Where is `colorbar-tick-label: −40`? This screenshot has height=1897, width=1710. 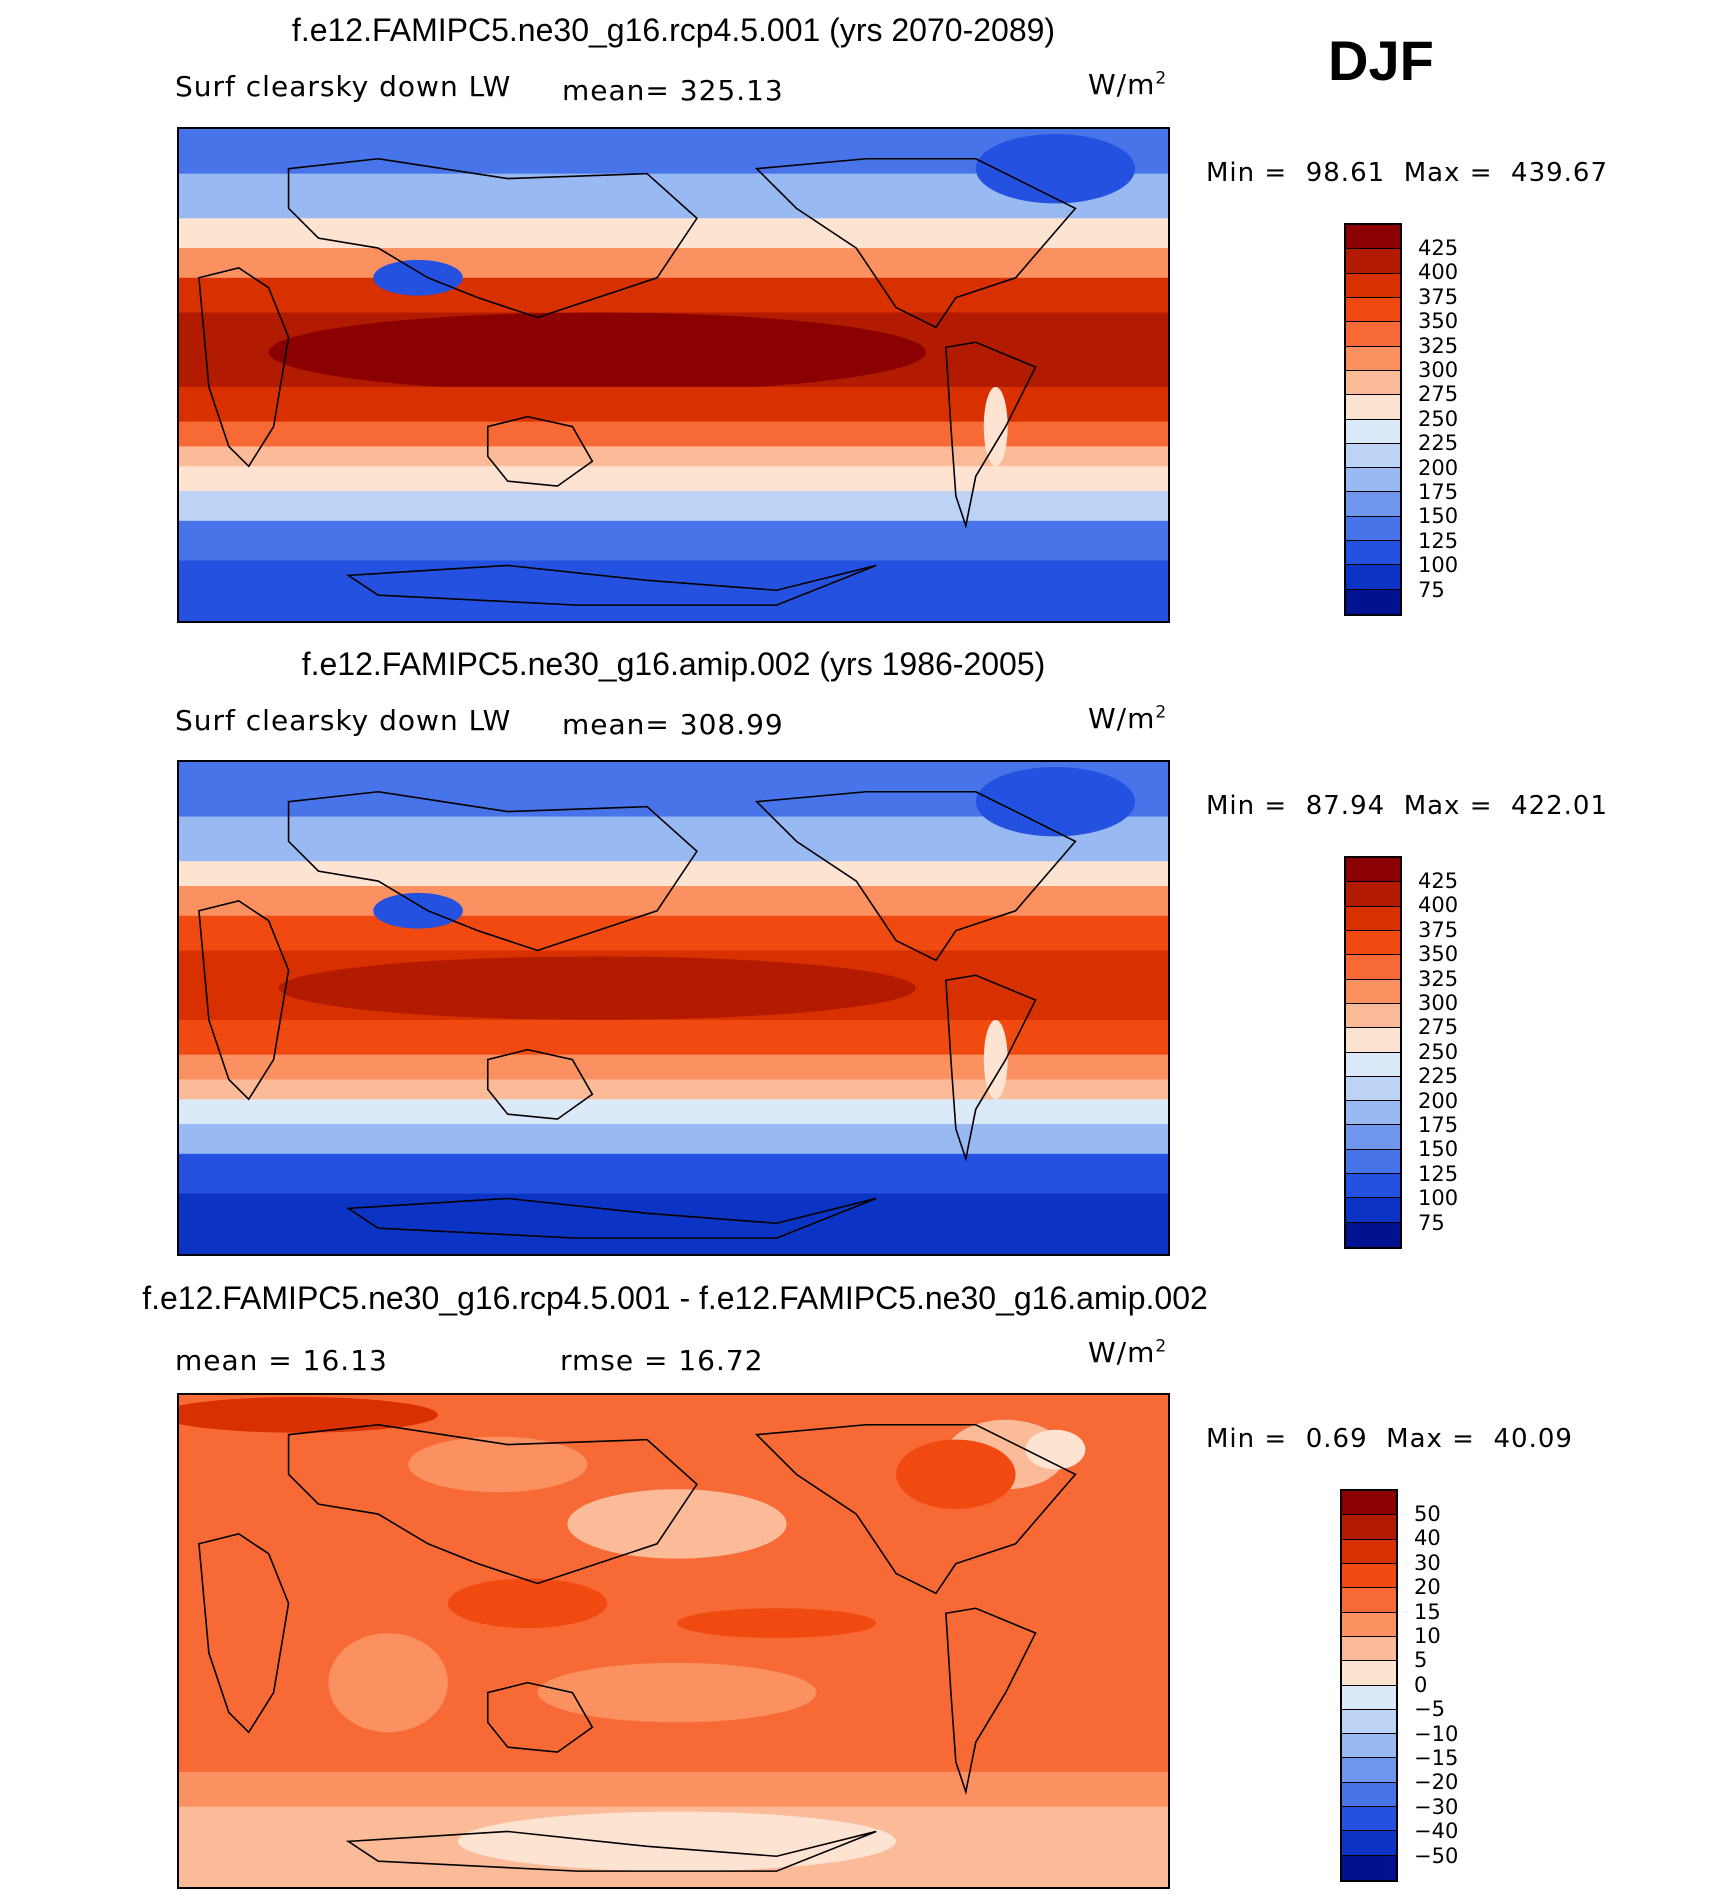 colorbar-tick-label: −40 is located at coordinates (1436, 1831).